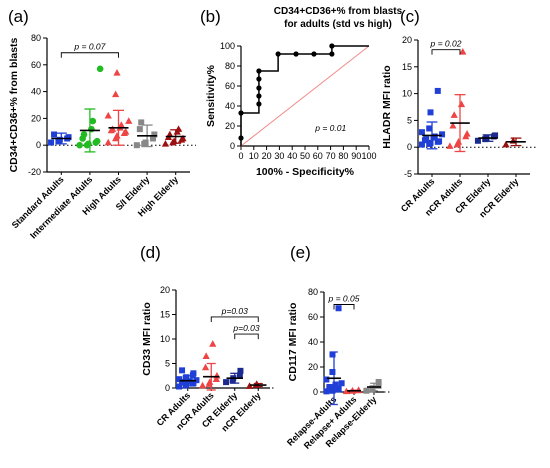 This screenshot has height=468, width=550. I want to click on panel-d-p-value: p=0.03, so click(246, 328).